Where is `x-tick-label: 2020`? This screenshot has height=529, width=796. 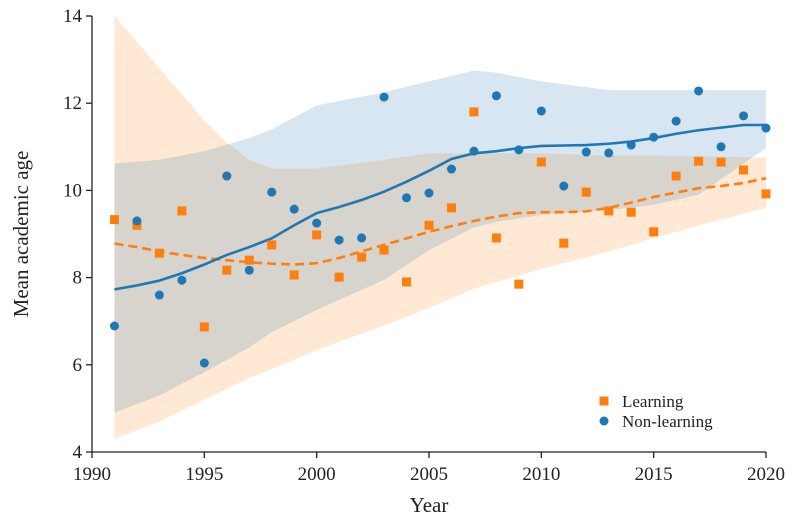
x-tick-label: 2020 is located at coordinates (766, 474).